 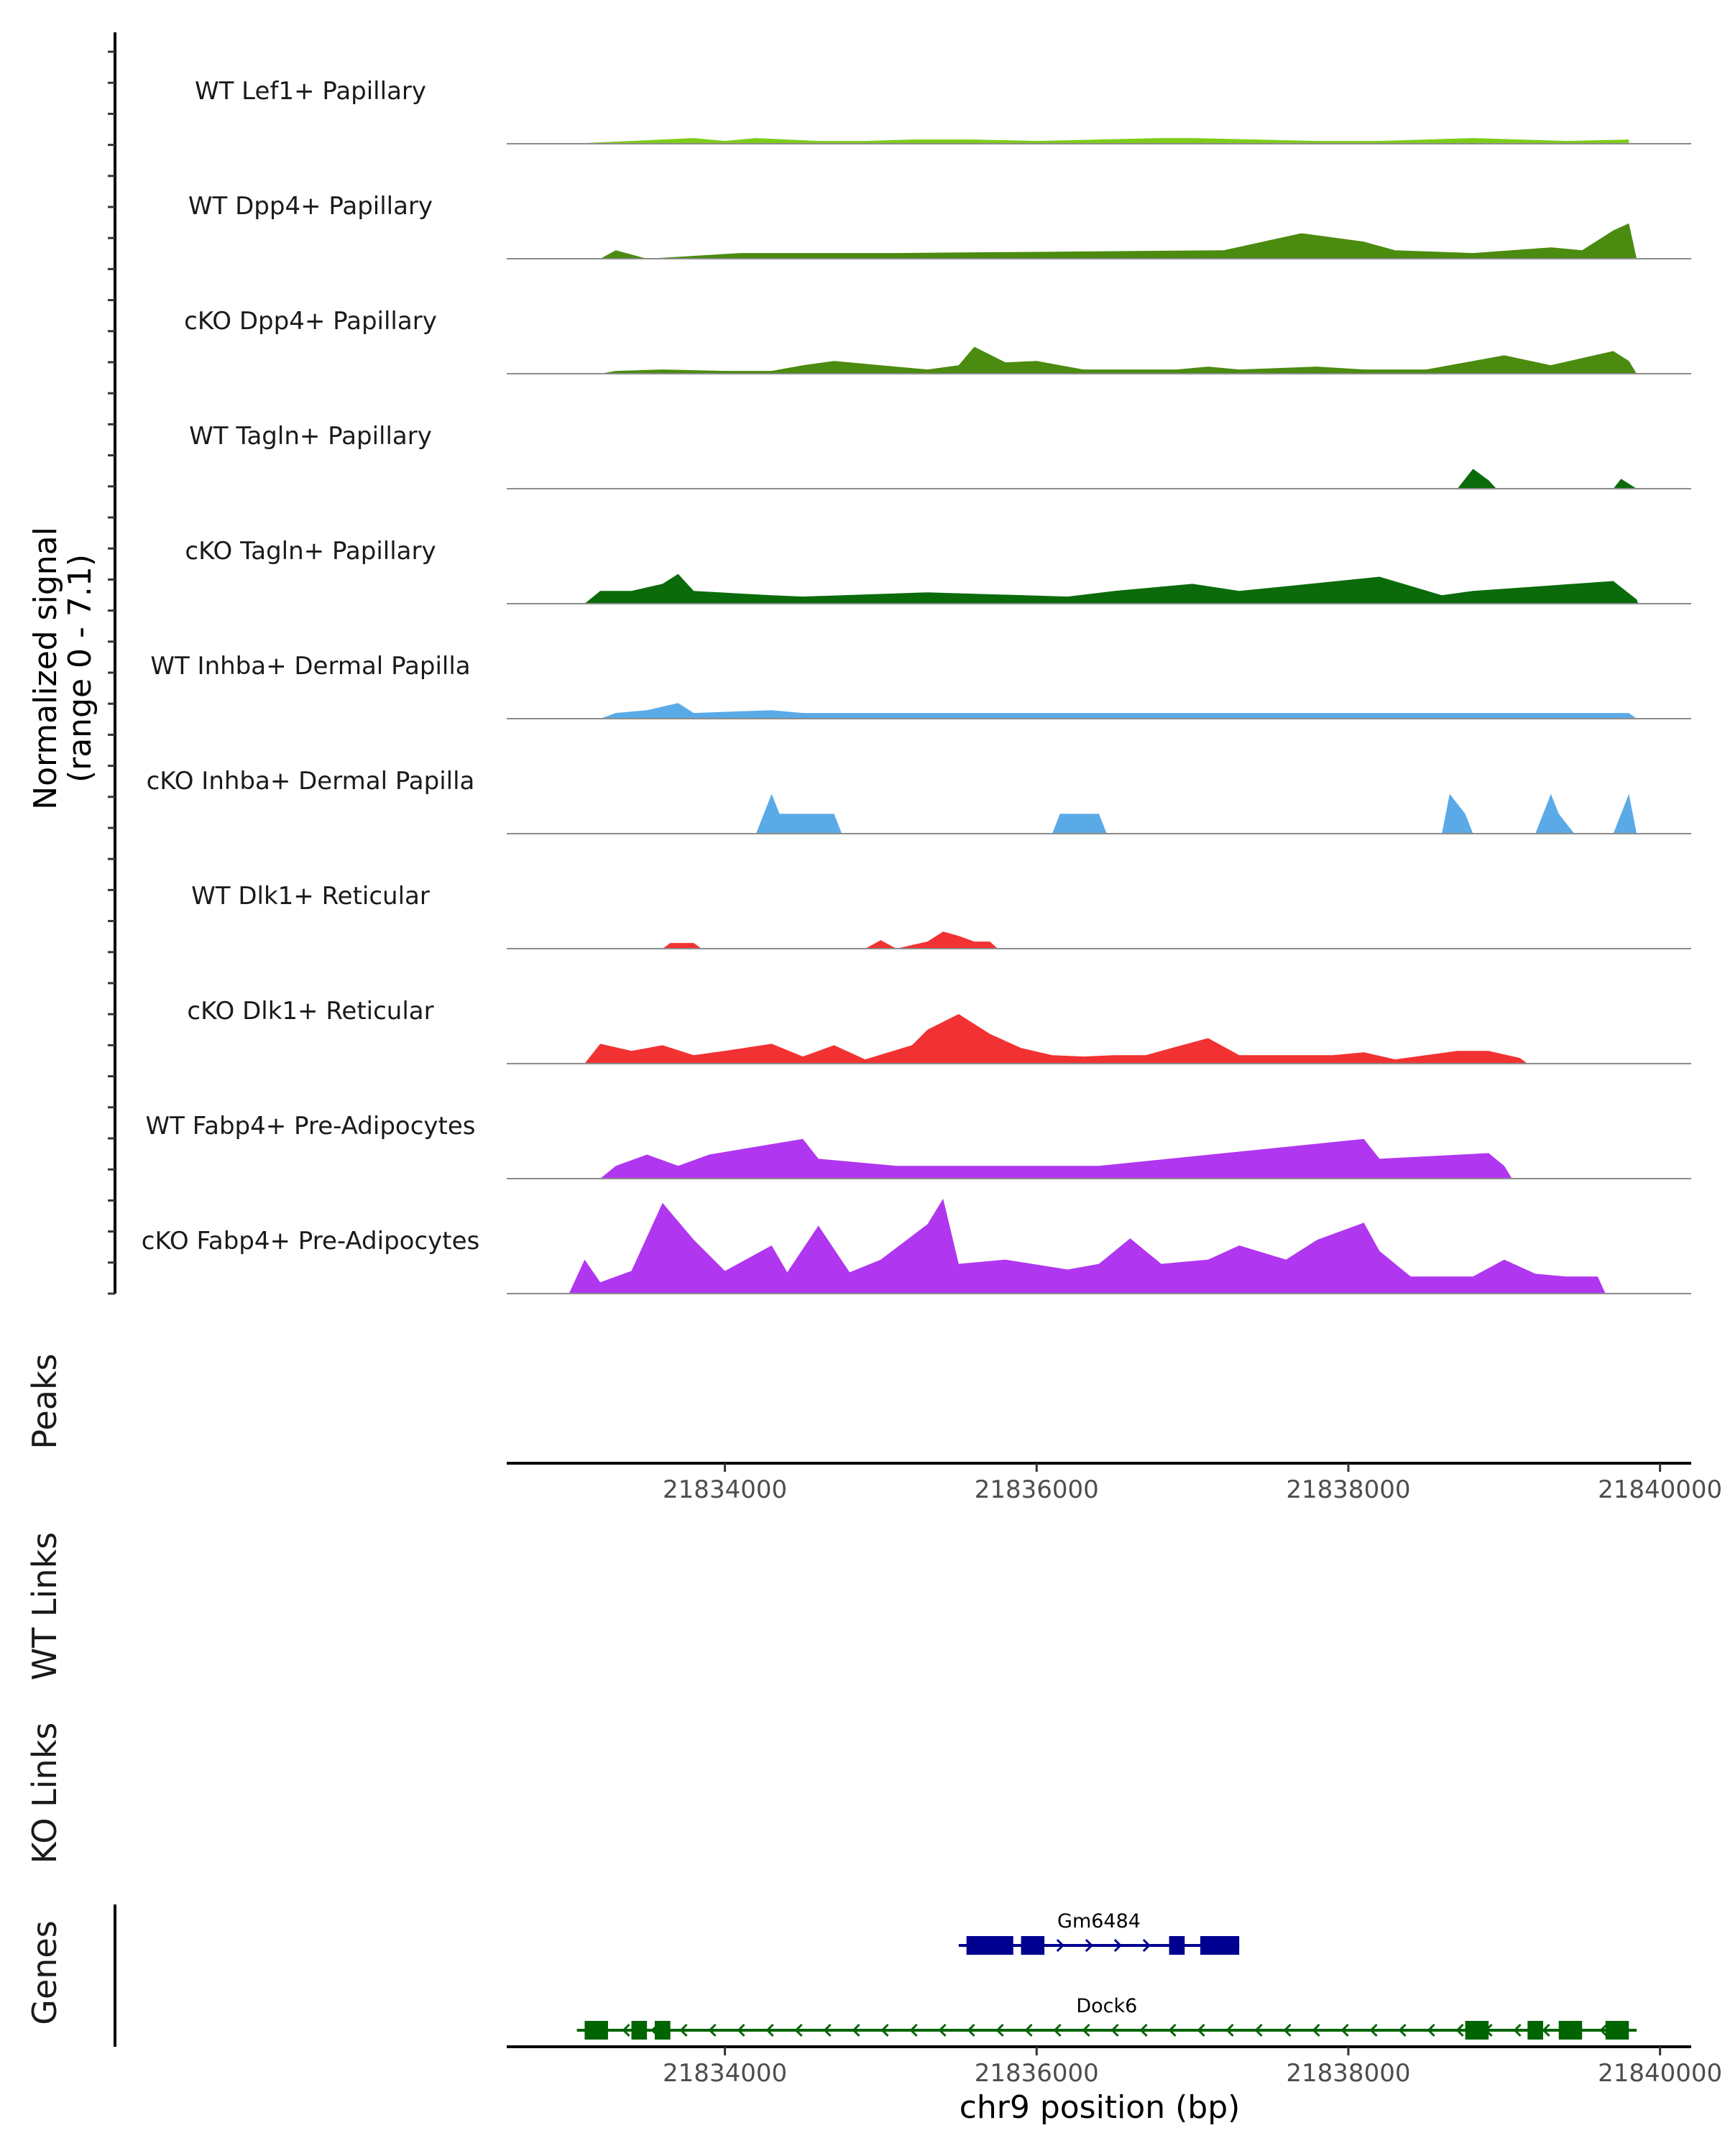 What do you see at coordinates (1087, 1246) in the screenshot?
I see `coverage-area-cko-fabp4-pre-adipocytes` at bounding box center [1087, 1246].